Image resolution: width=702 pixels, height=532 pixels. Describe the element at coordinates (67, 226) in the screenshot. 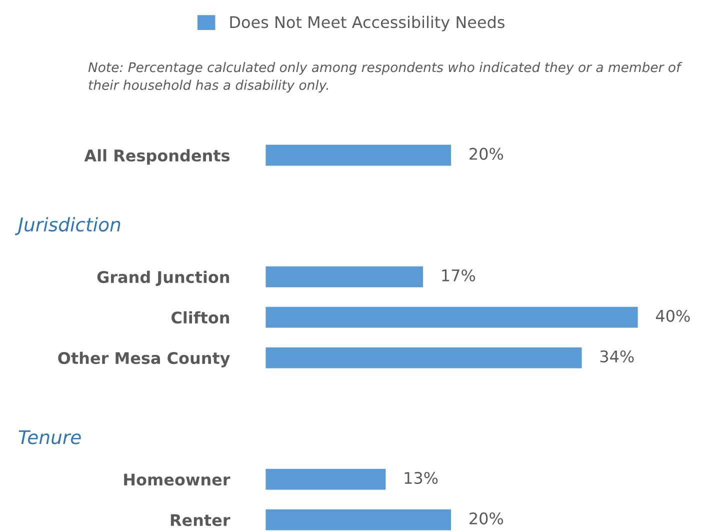

I see `text: Jurisdiction` at that location.